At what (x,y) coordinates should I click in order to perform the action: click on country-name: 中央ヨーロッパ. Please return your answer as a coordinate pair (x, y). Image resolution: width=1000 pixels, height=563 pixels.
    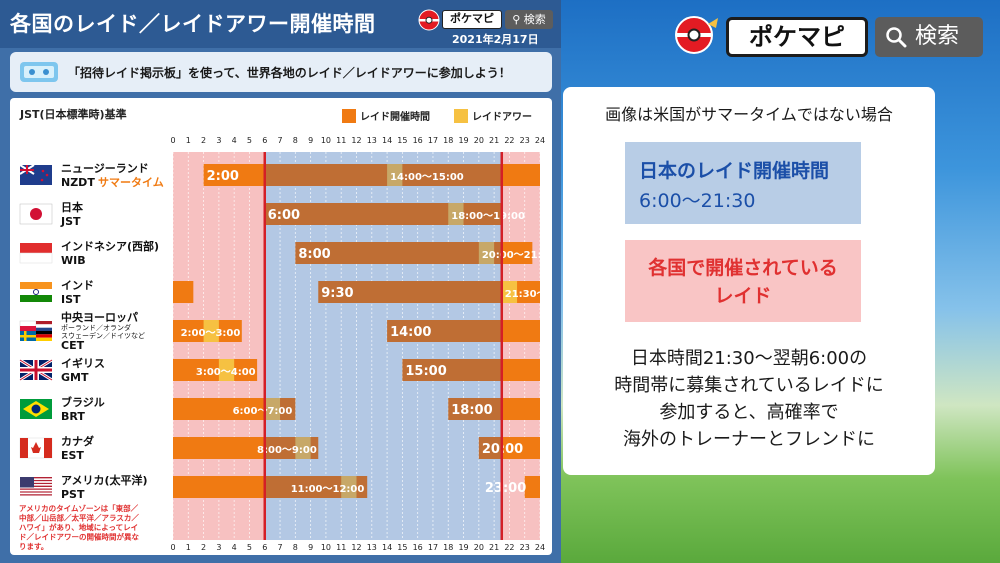
    Looking at the image, I should click on (99, 317).